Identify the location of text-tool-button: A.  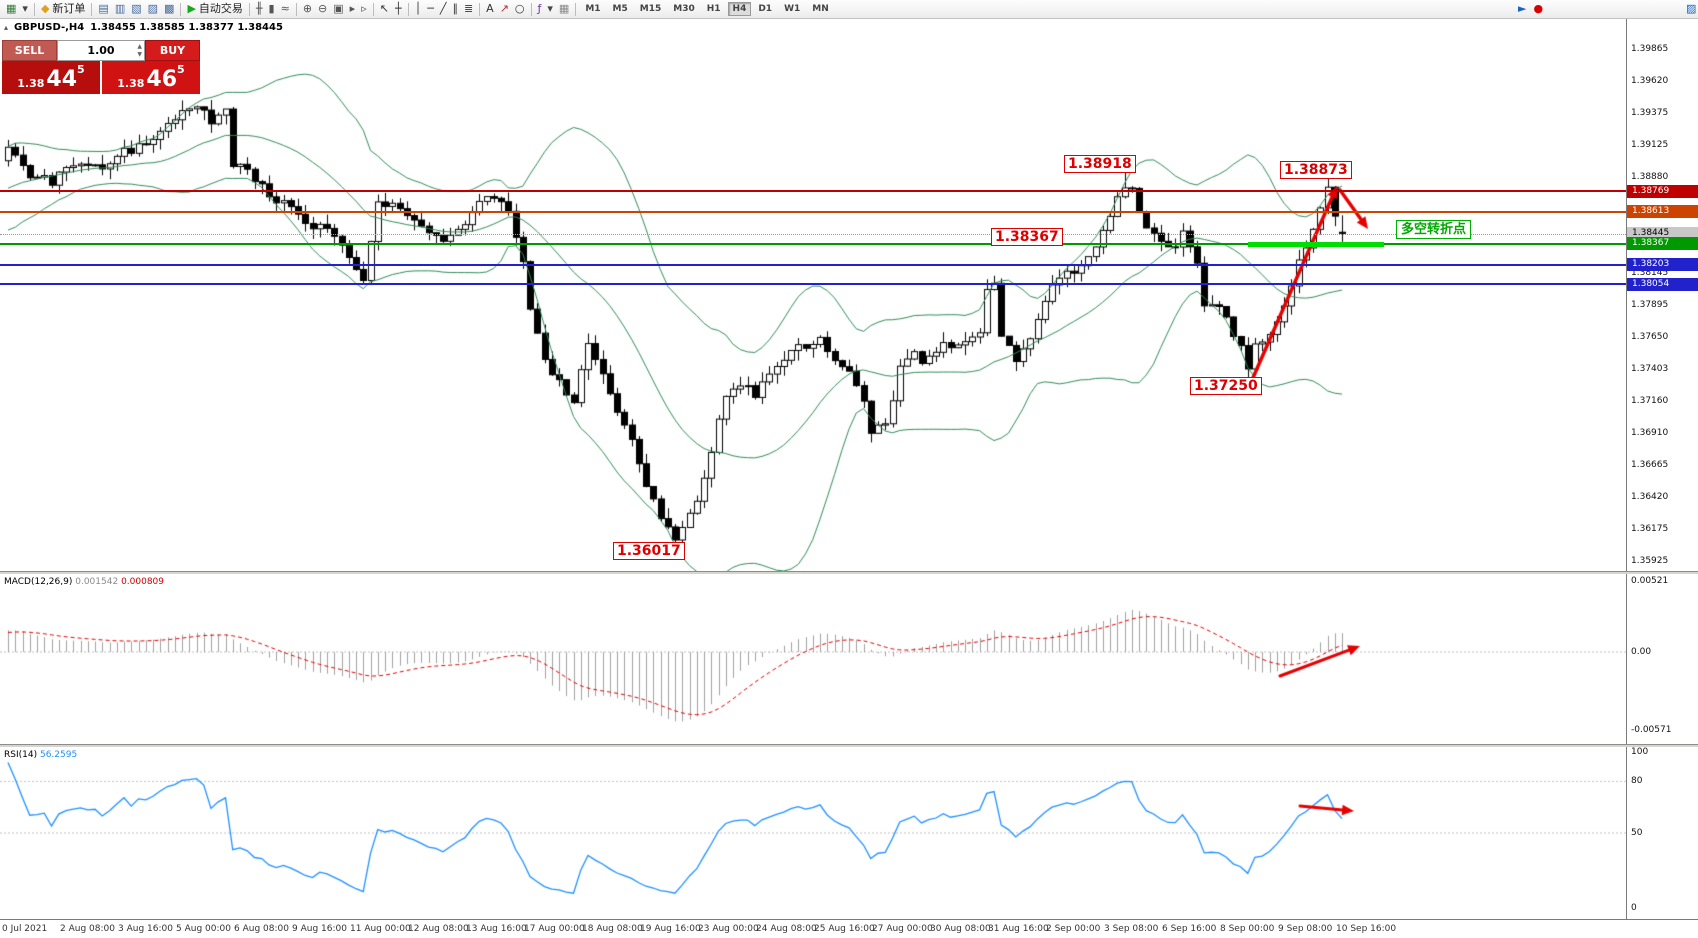
(490, 9).